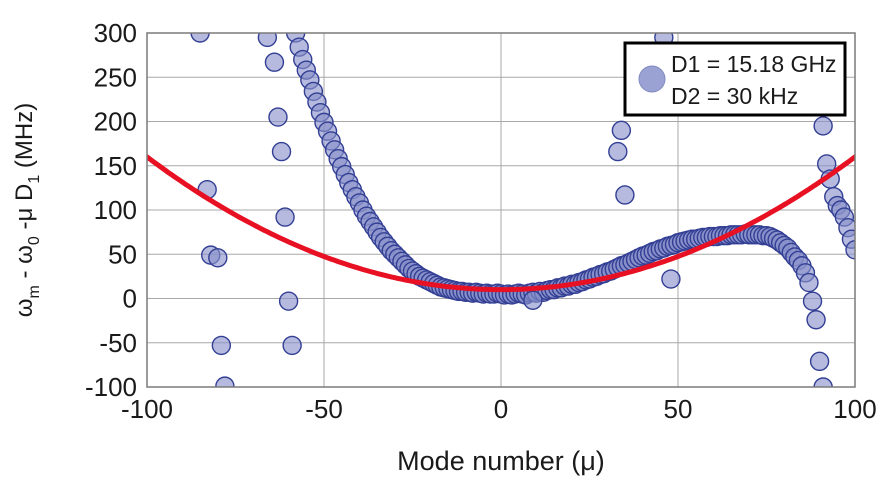  Describe the element at coordinates (115, 166) in the screenshot. I see `y-tick-label: 150` at that location.